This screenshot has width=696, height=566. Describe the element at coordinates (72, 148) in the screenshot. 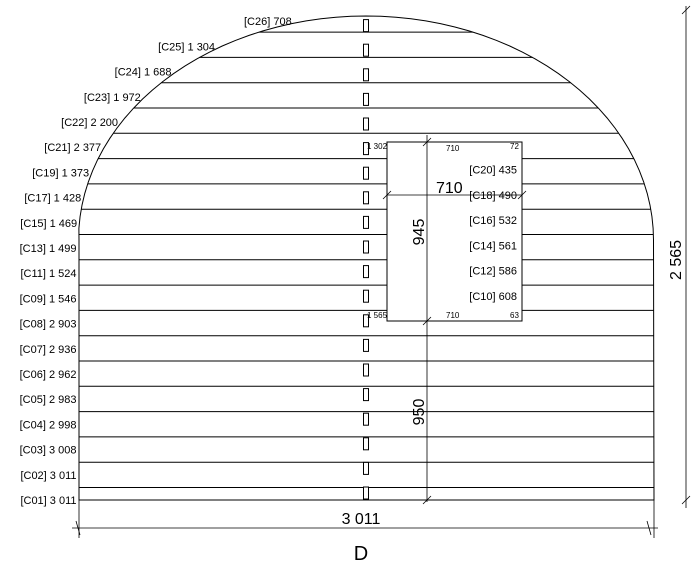

I see `course-label-left: [C21] 2 377` at that location.